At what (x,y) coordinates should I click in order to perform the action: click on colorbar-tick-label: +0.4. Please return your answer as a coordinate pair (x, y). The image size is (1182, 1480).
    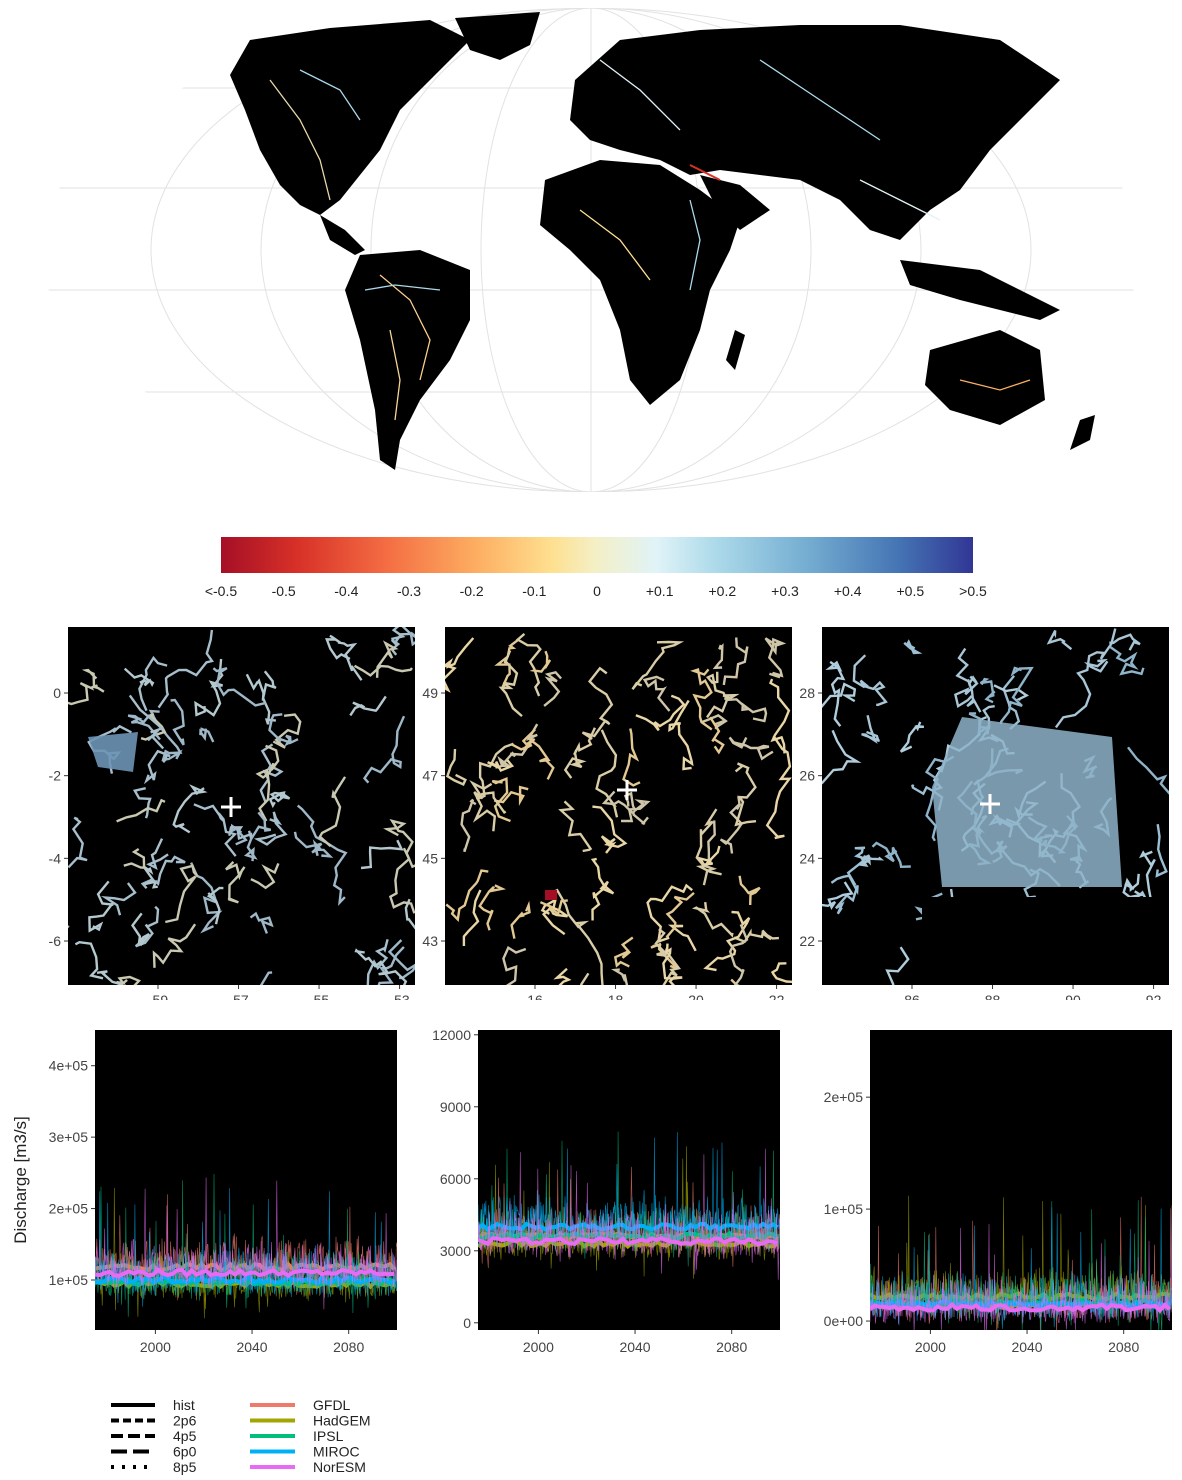
    Looking at the image, I should click on (848, 591).